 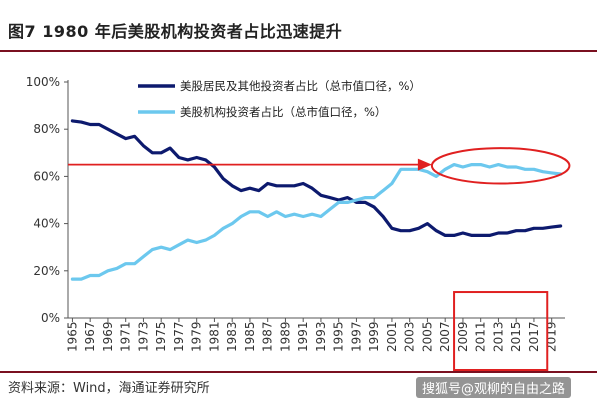 I want to click on x-tick-label: 1971, so click(x=126, y=336).